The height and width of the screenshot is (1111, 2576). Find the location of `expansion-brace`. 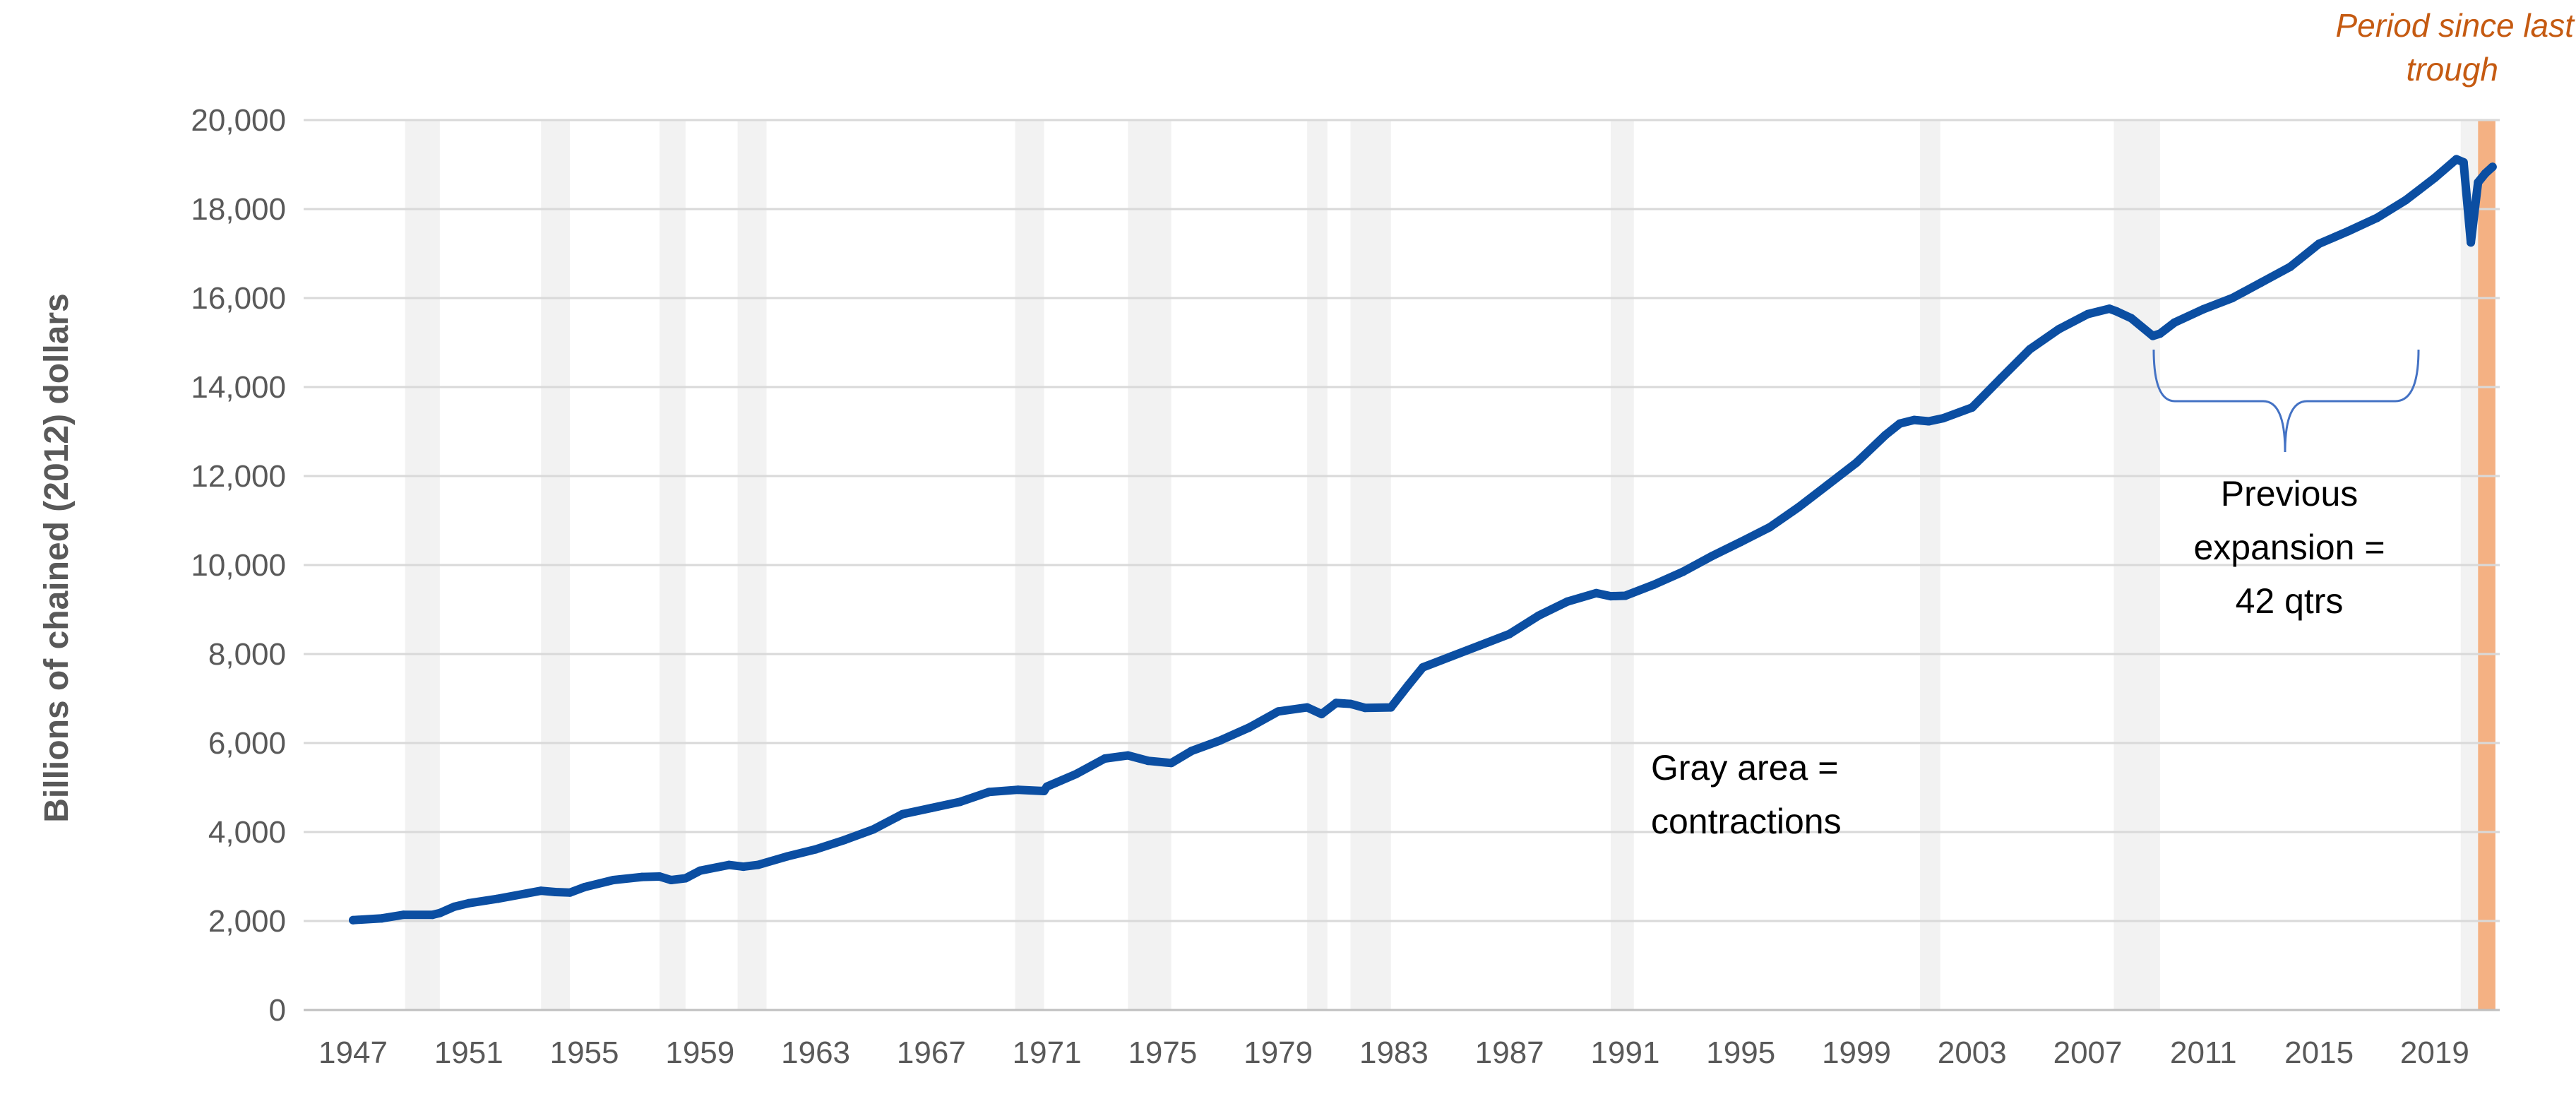

expansion-brace is located at coordinates (2286, 401).